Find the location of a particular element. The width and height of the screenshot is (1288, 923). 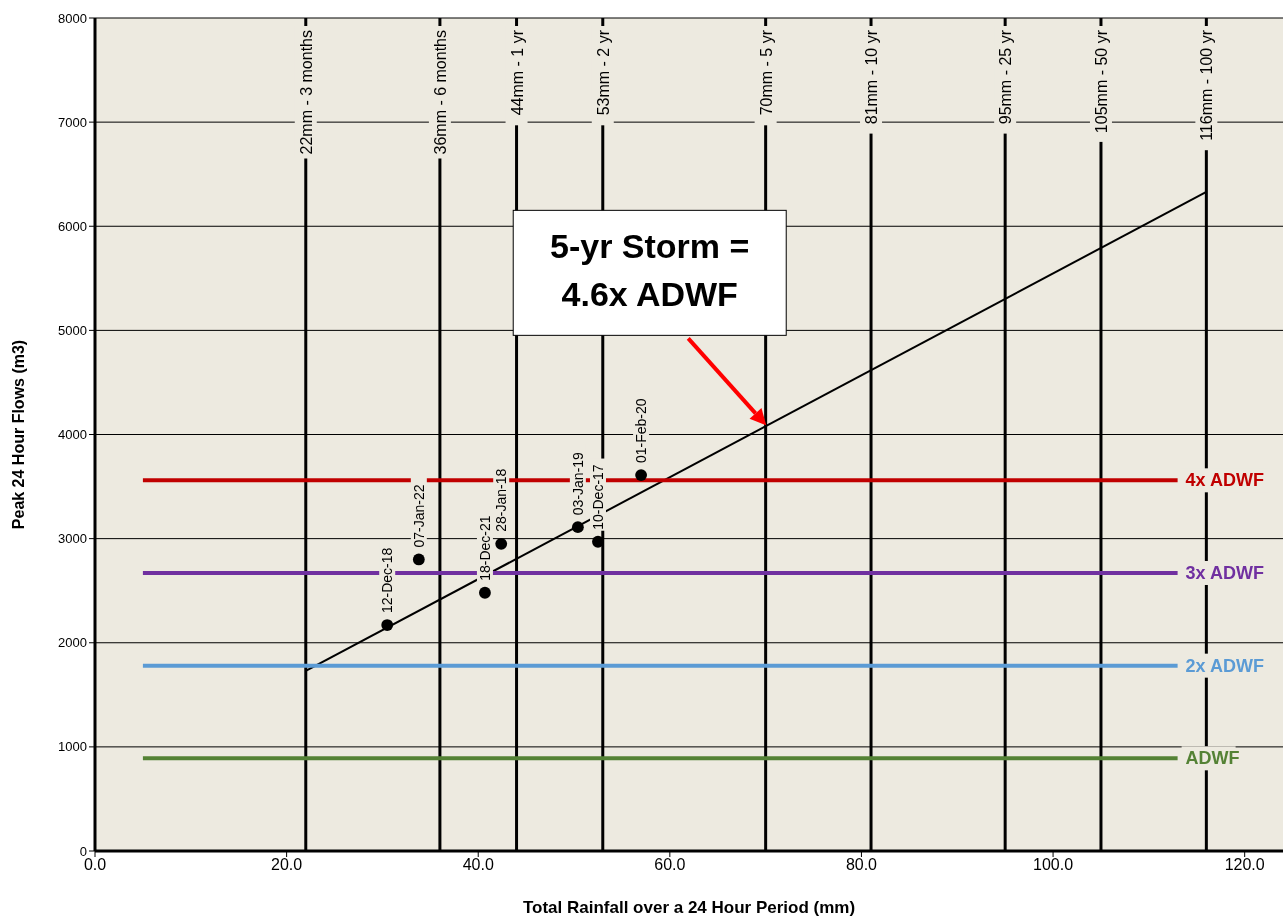

series-label: ADWF is located at coordinates (1212, 758).